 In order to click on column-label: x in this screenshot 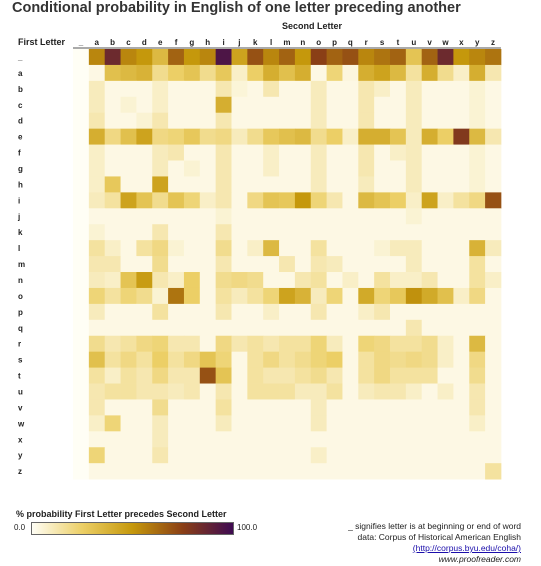, I will do `click(461, 42)`.